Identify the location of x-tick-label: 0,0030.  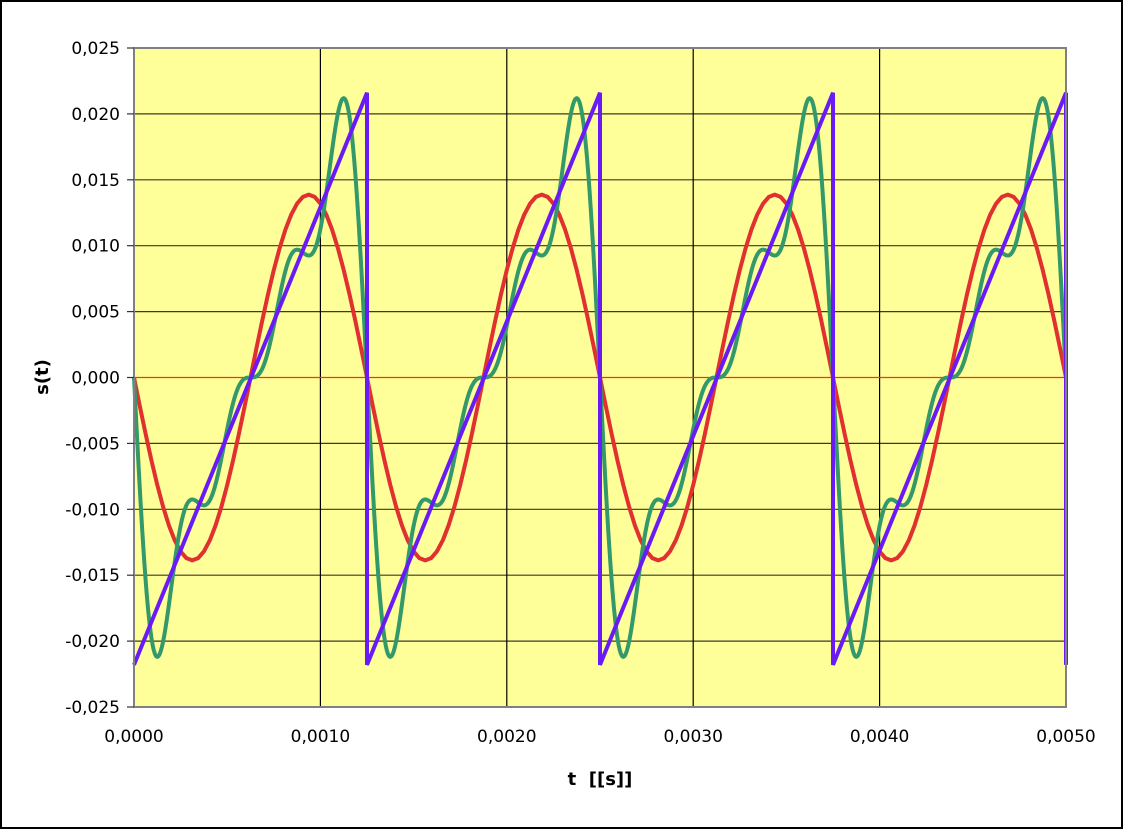
(692, 737).